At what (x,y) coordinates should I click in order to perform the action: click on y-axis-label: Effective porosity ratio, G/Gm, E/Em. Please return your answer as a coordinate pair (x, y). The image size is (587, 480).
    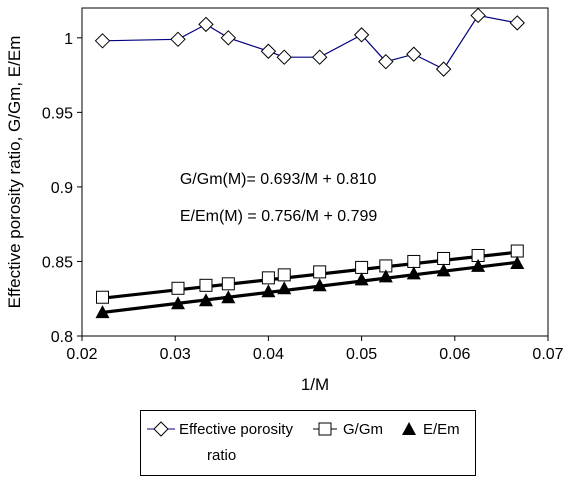
    Looking at the image, I should click on (14, 172).